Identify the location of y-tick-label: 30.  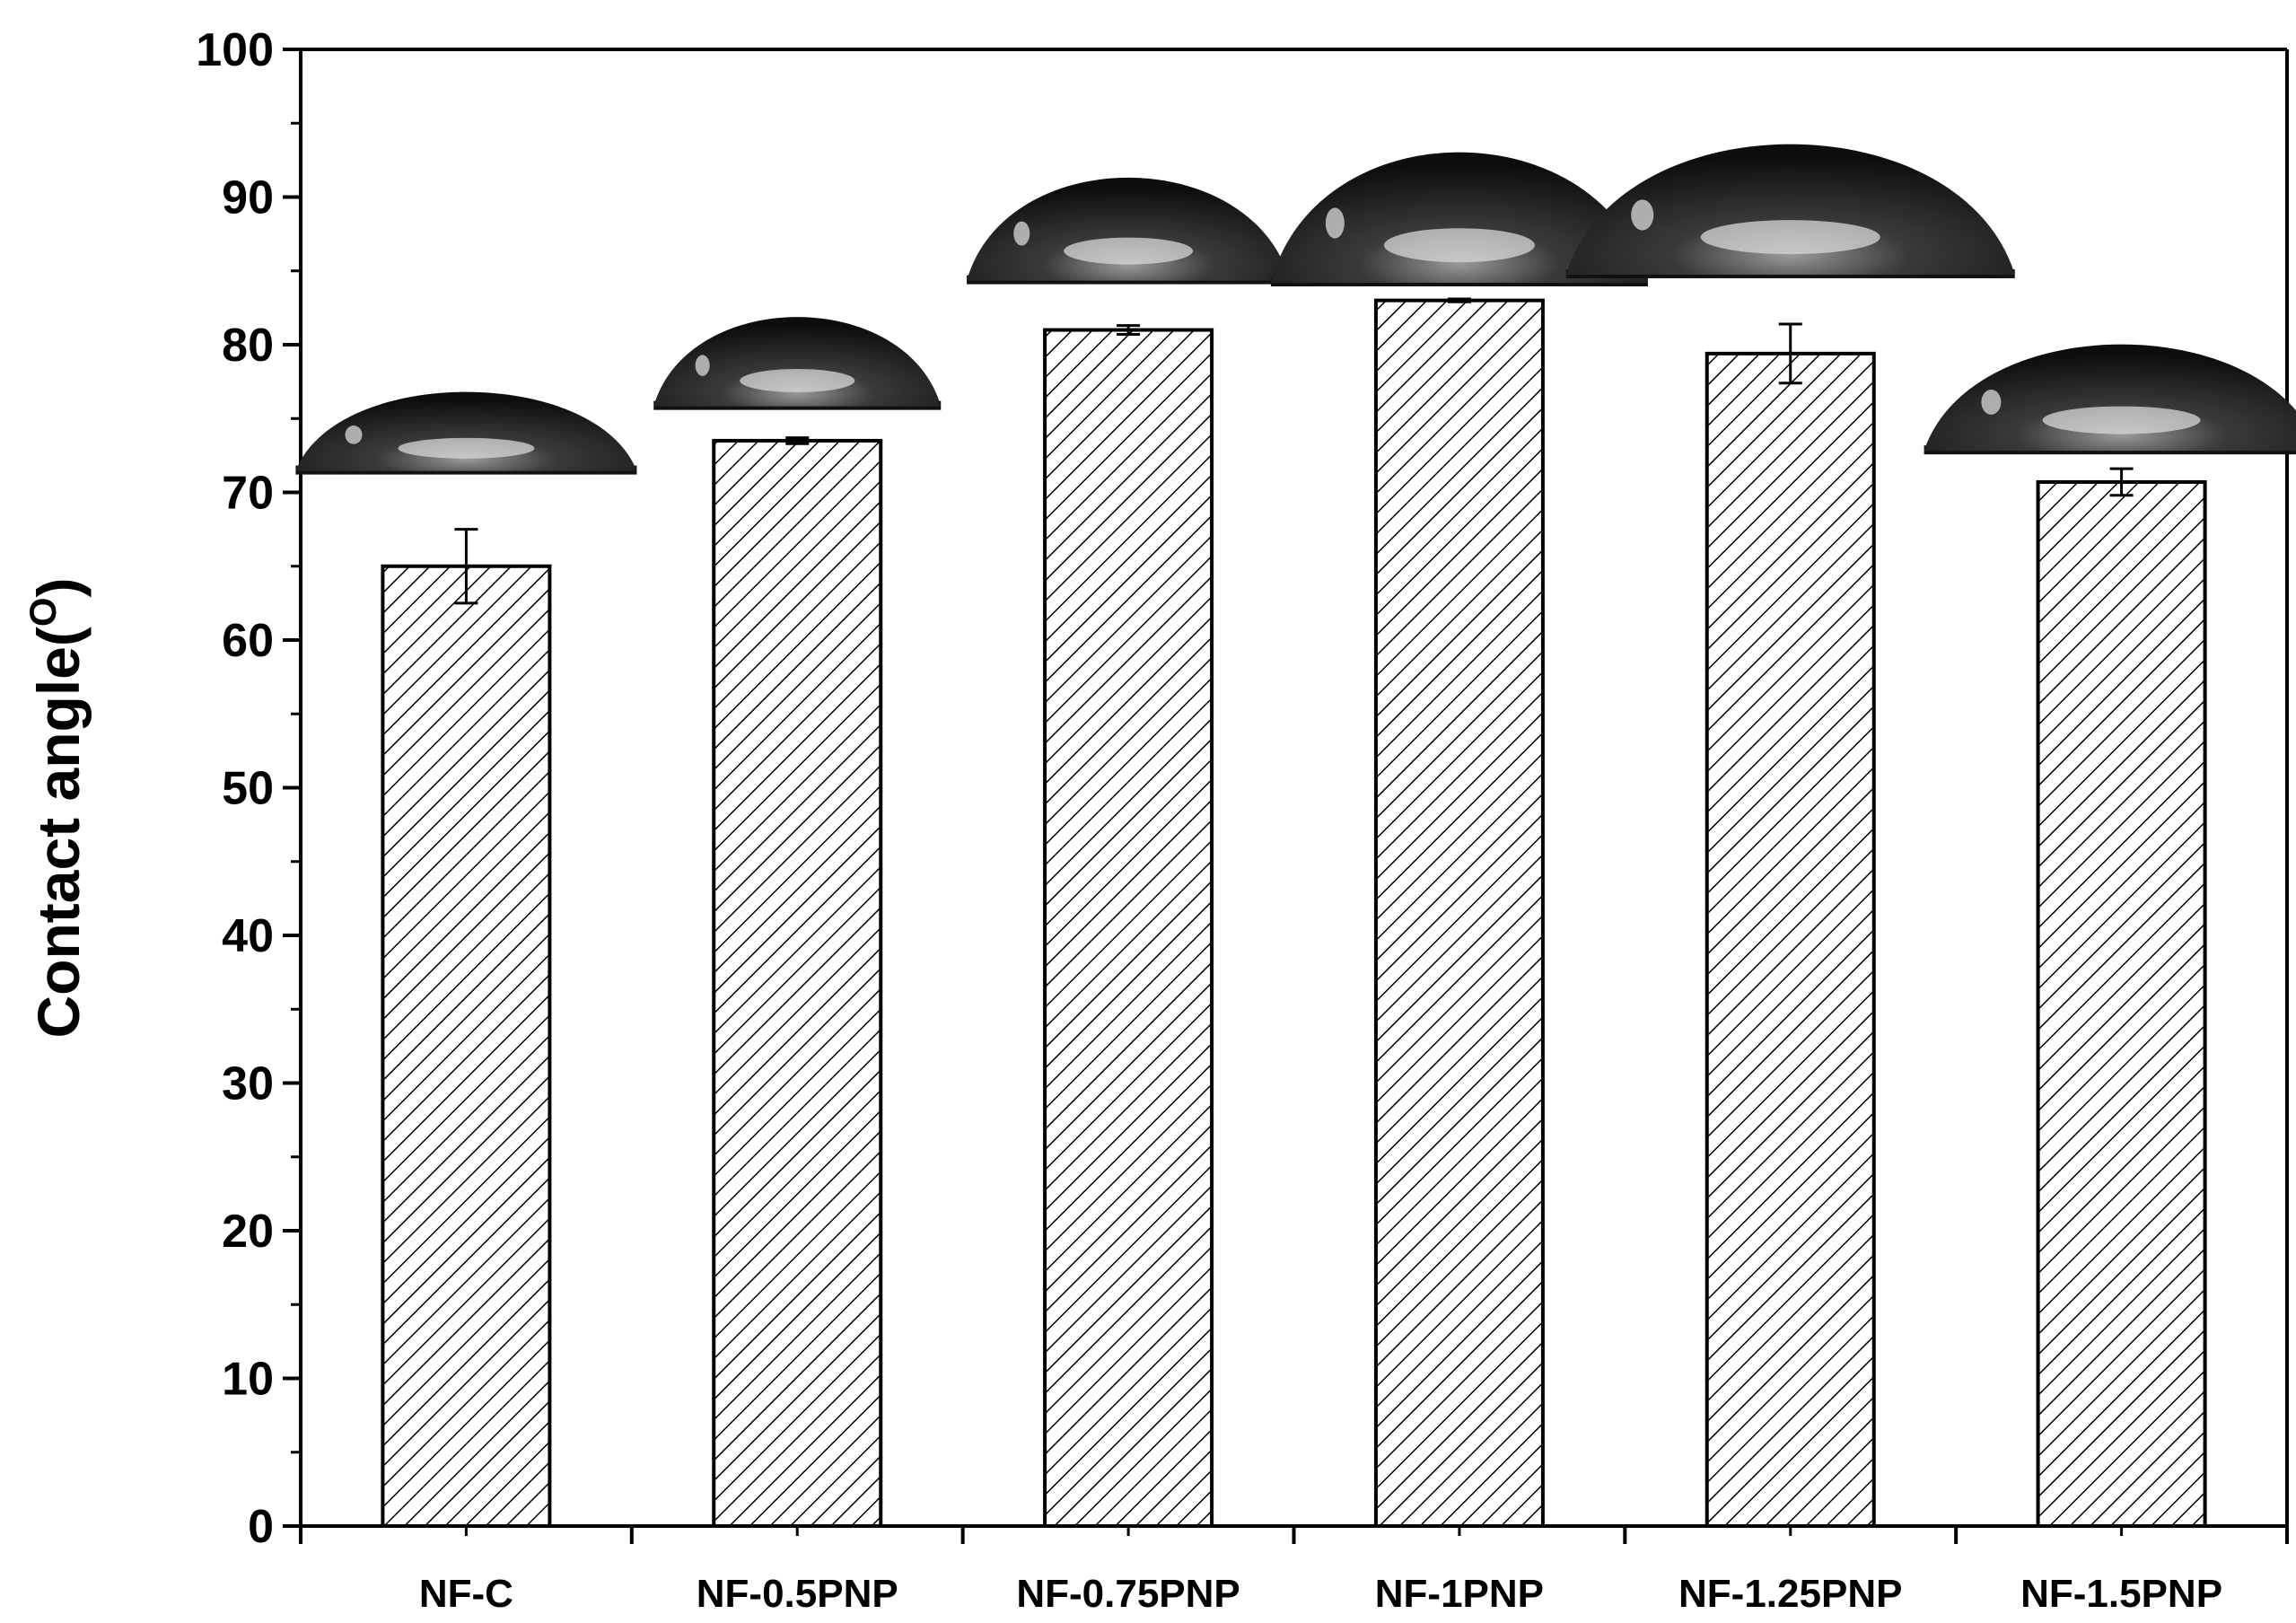
(248, 1084).